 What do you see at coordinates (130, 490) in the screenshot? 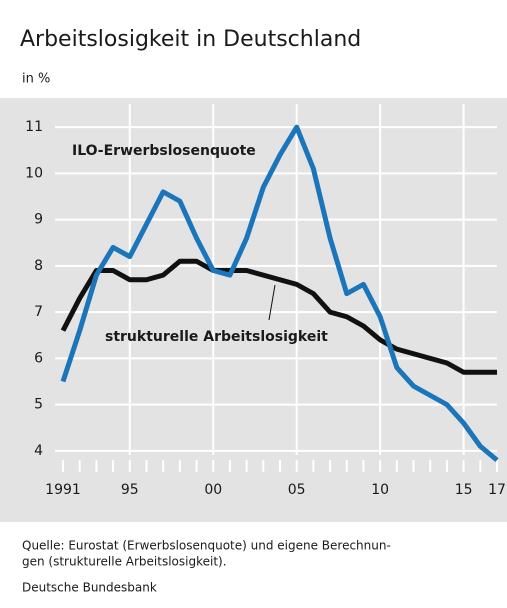
I see `x-tick-label: 95` at bounding box center [130, 490].